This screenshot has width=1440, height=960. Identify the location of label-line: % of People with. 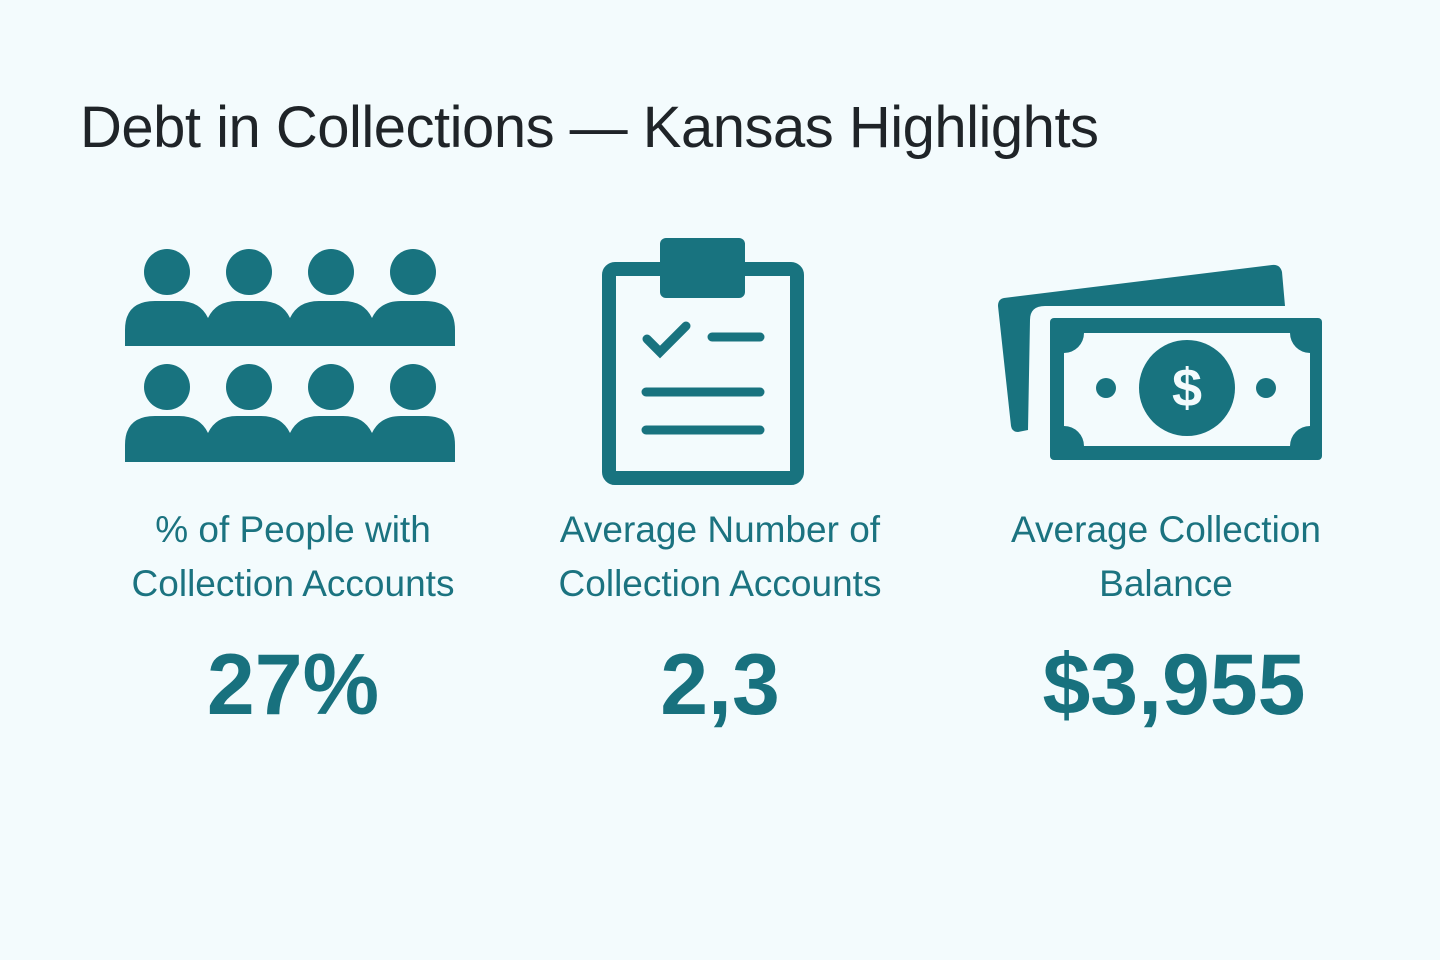
(293, 529).